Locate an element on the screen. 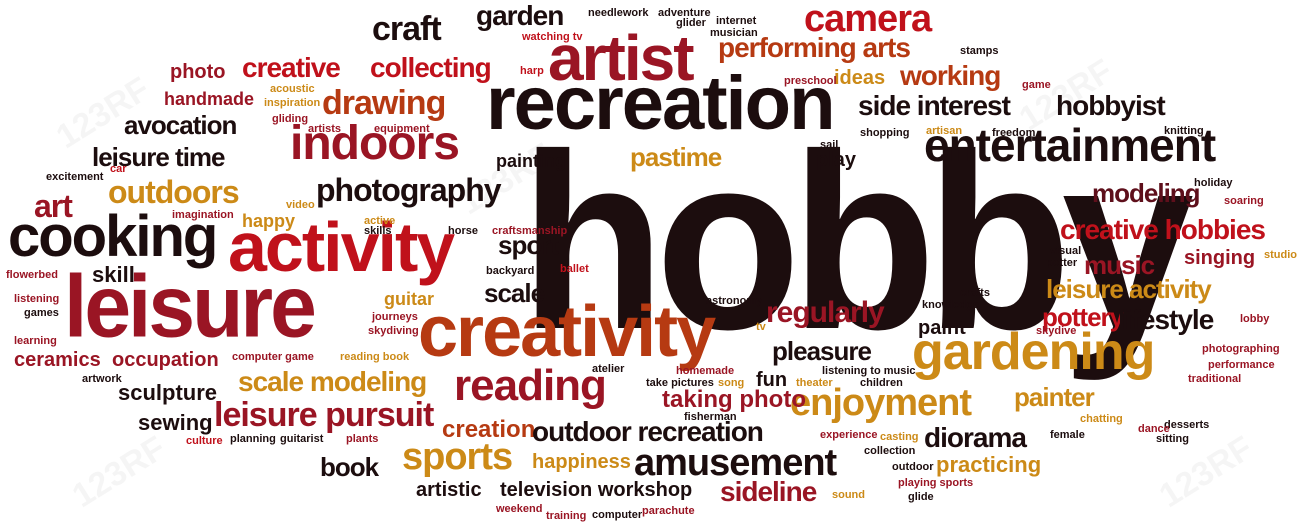 The width and height of the screenshot is (1300, 524). cloud-word: performing arts is located at coordinates (814, 47).